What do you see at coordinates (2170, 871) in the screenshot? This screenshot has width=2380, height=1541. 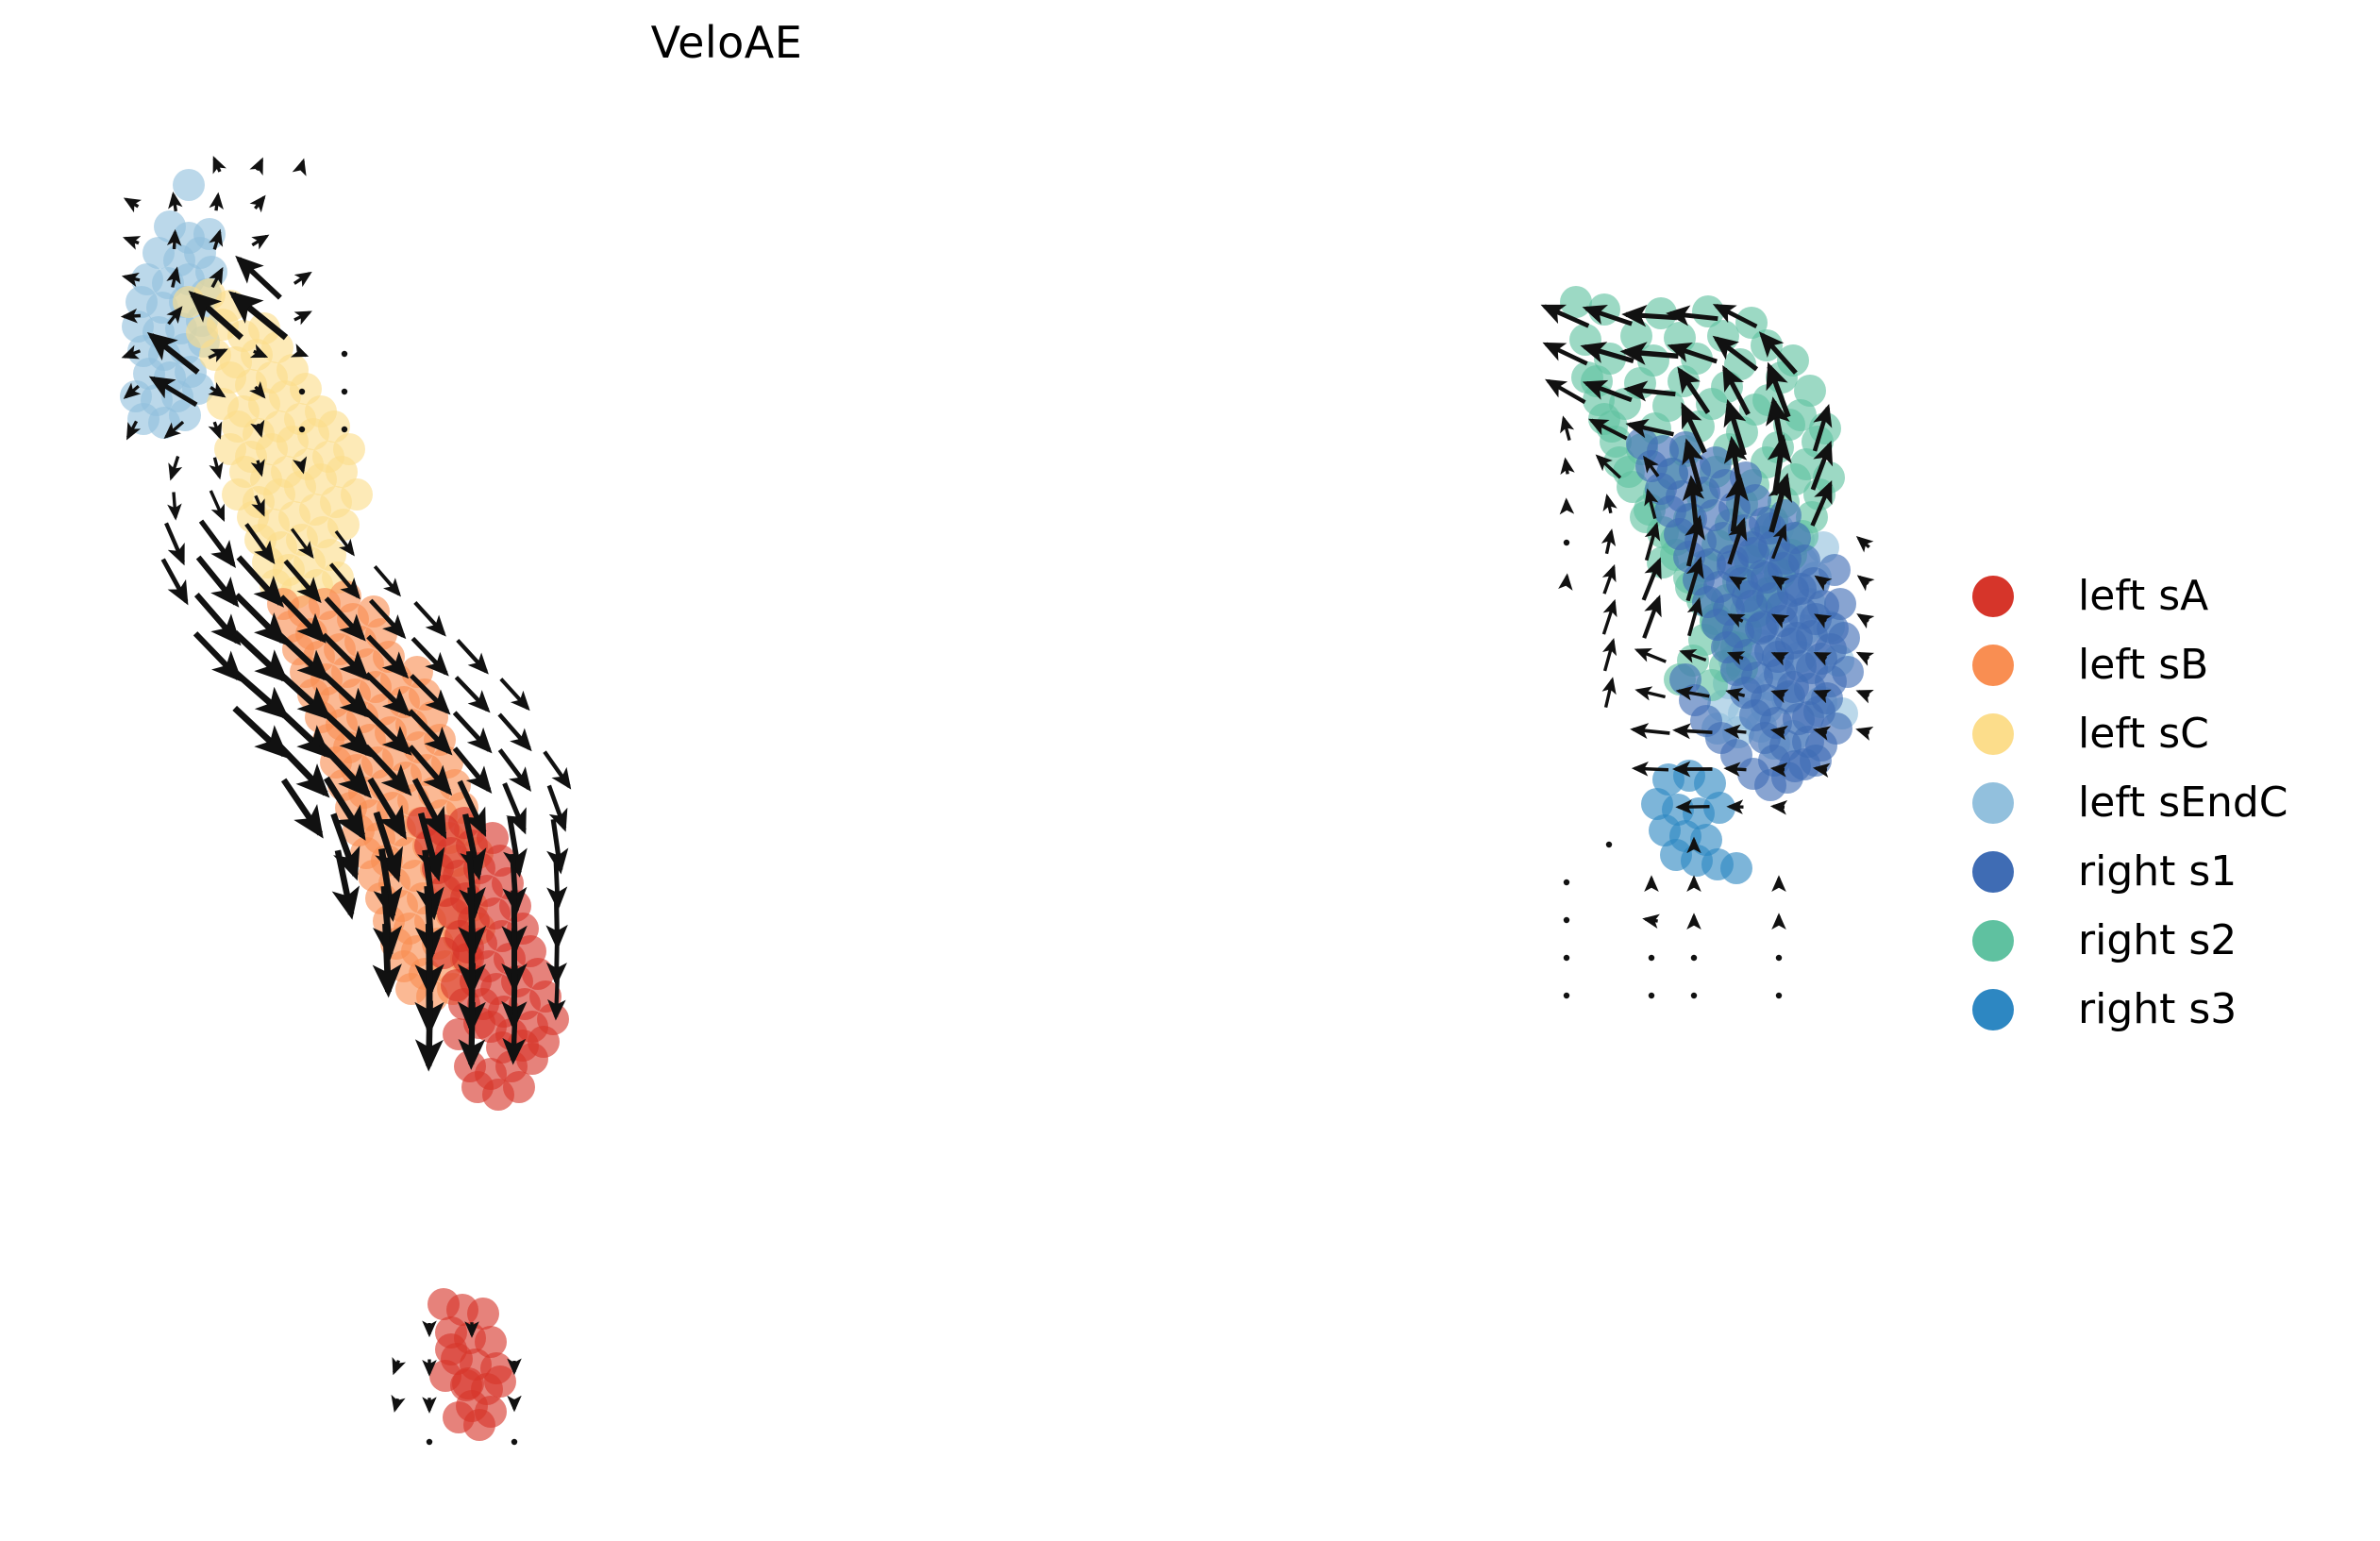 I see `legend-item: right s1` at bounding box center [2170, 871].